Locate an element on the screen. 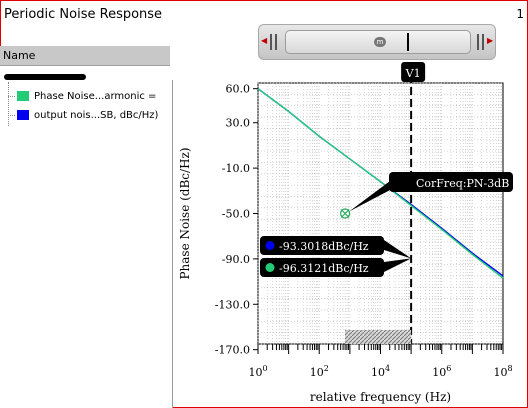 The image size is (528, 408). legend-label: Phase Noise...armonic = is located at coordinates (95, 96).